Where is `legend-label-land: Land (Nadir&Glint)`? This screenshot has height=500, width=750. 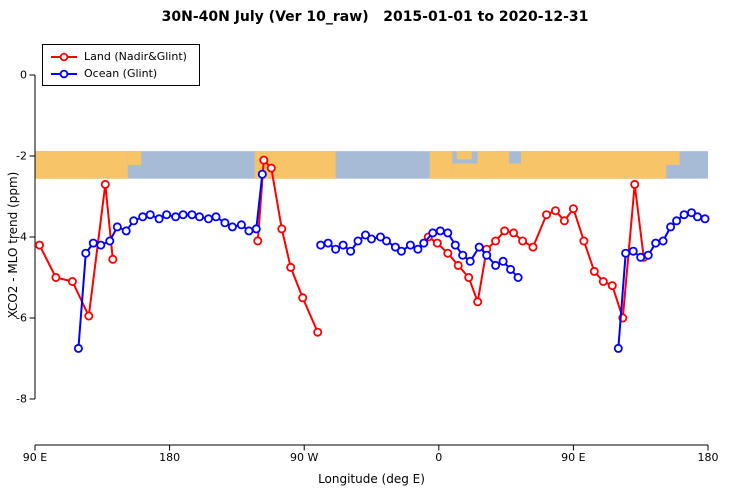
legend-label-land: Land (Nadir&Glint) is located at coordinates (135, 56).